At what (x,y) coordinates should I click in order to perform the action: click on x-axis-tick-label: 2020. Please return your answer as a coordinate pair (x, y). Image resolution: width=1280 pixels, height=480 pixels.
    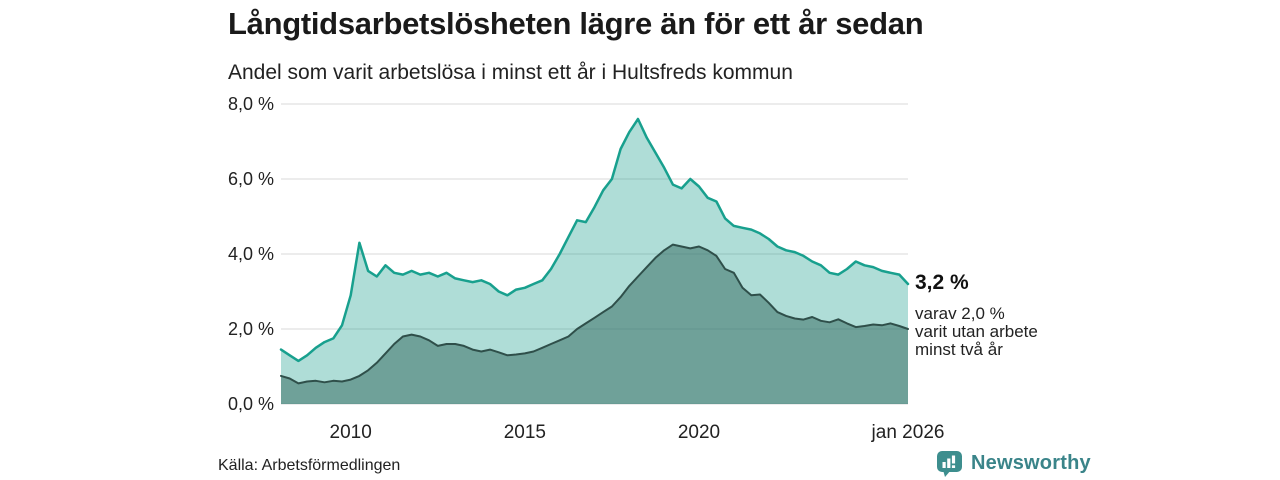
    Looking at the image, I should click on (699, 432).